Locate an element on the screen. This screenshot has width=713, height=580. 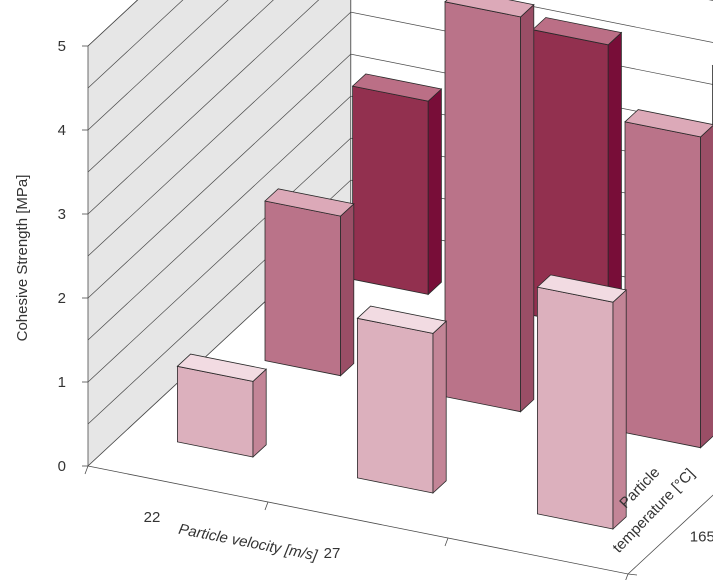
x-tick-label: 22 is located at coordinates (152, 517).